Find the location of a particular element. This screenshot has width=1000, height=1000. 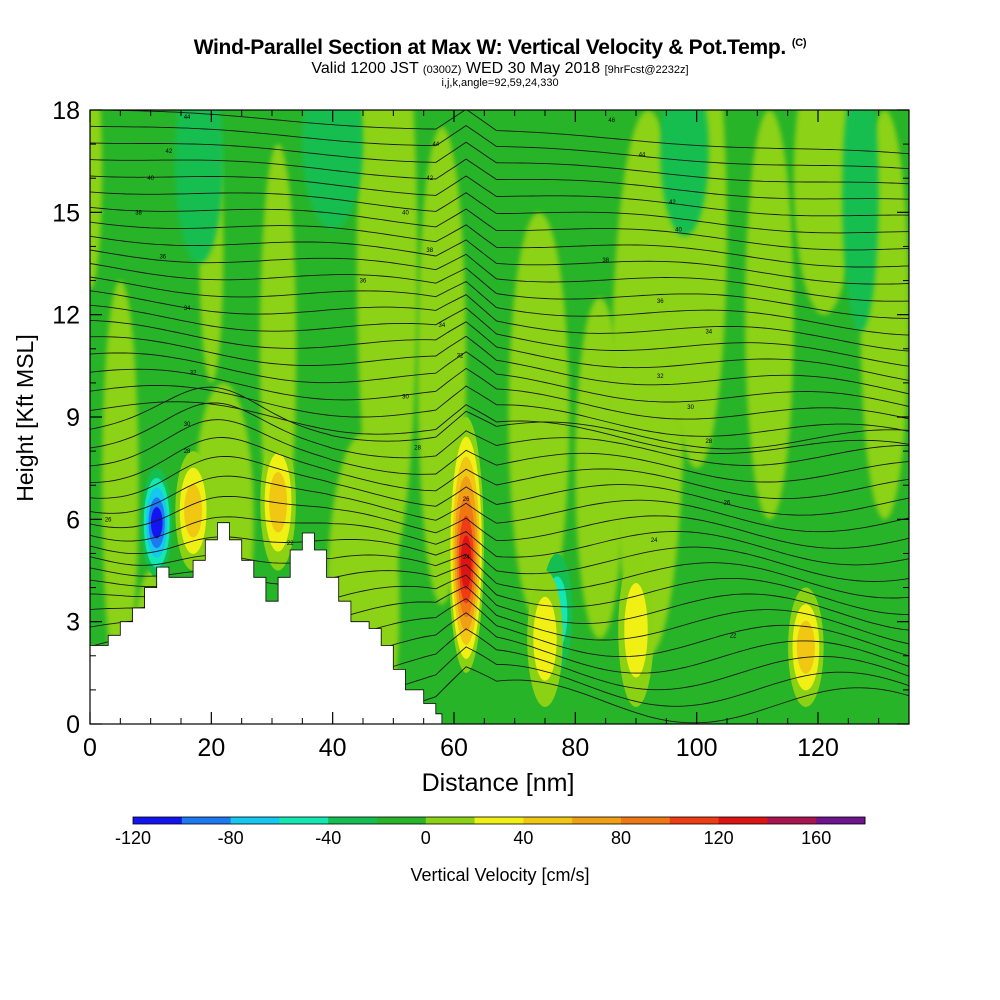

subtitle-utc: (0300Z) is located at coordinates (442, 70).